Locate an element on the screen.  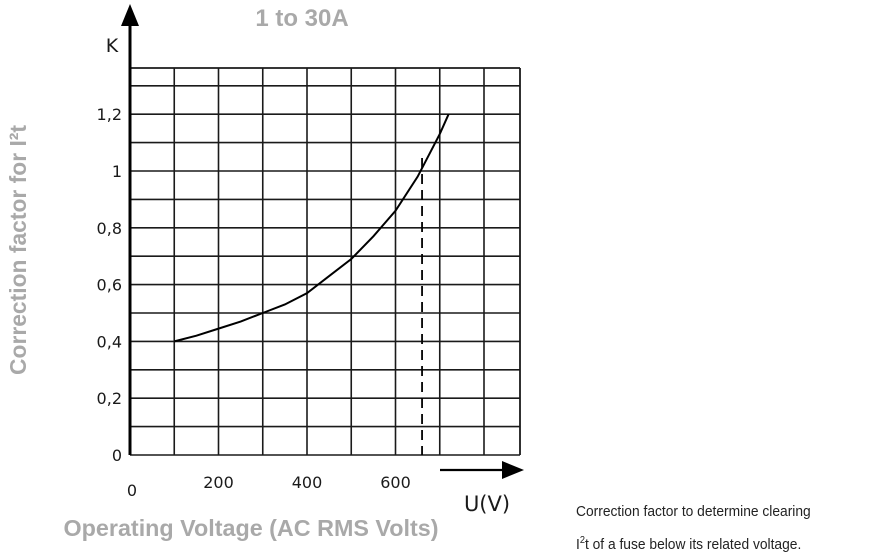
caption-line-2: I2t of a fuse below its related voltage. is located at coordinates (711, 542).